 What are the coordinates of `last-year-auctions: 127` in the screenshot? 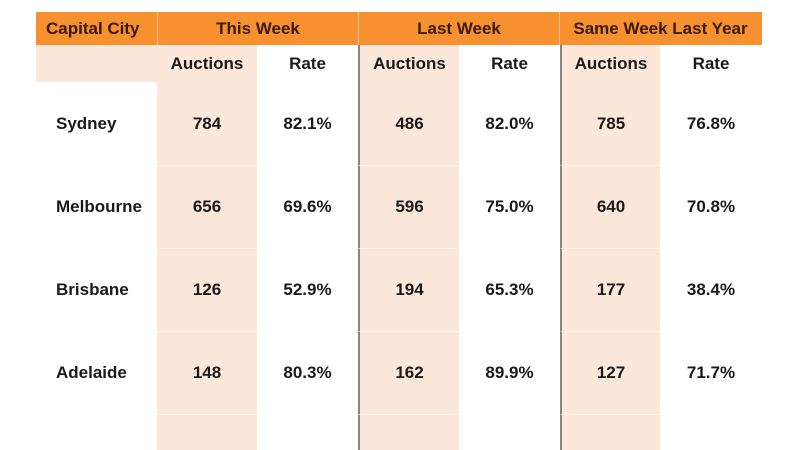 It's located at (610, 372).